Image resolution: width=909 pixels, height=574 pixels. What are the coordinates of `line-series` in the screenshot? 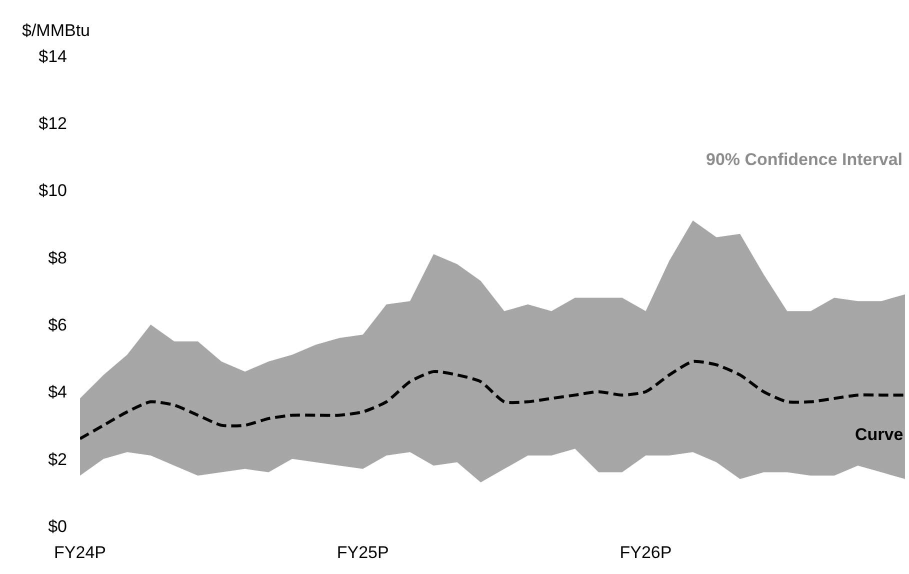 It's located at (492, 400).